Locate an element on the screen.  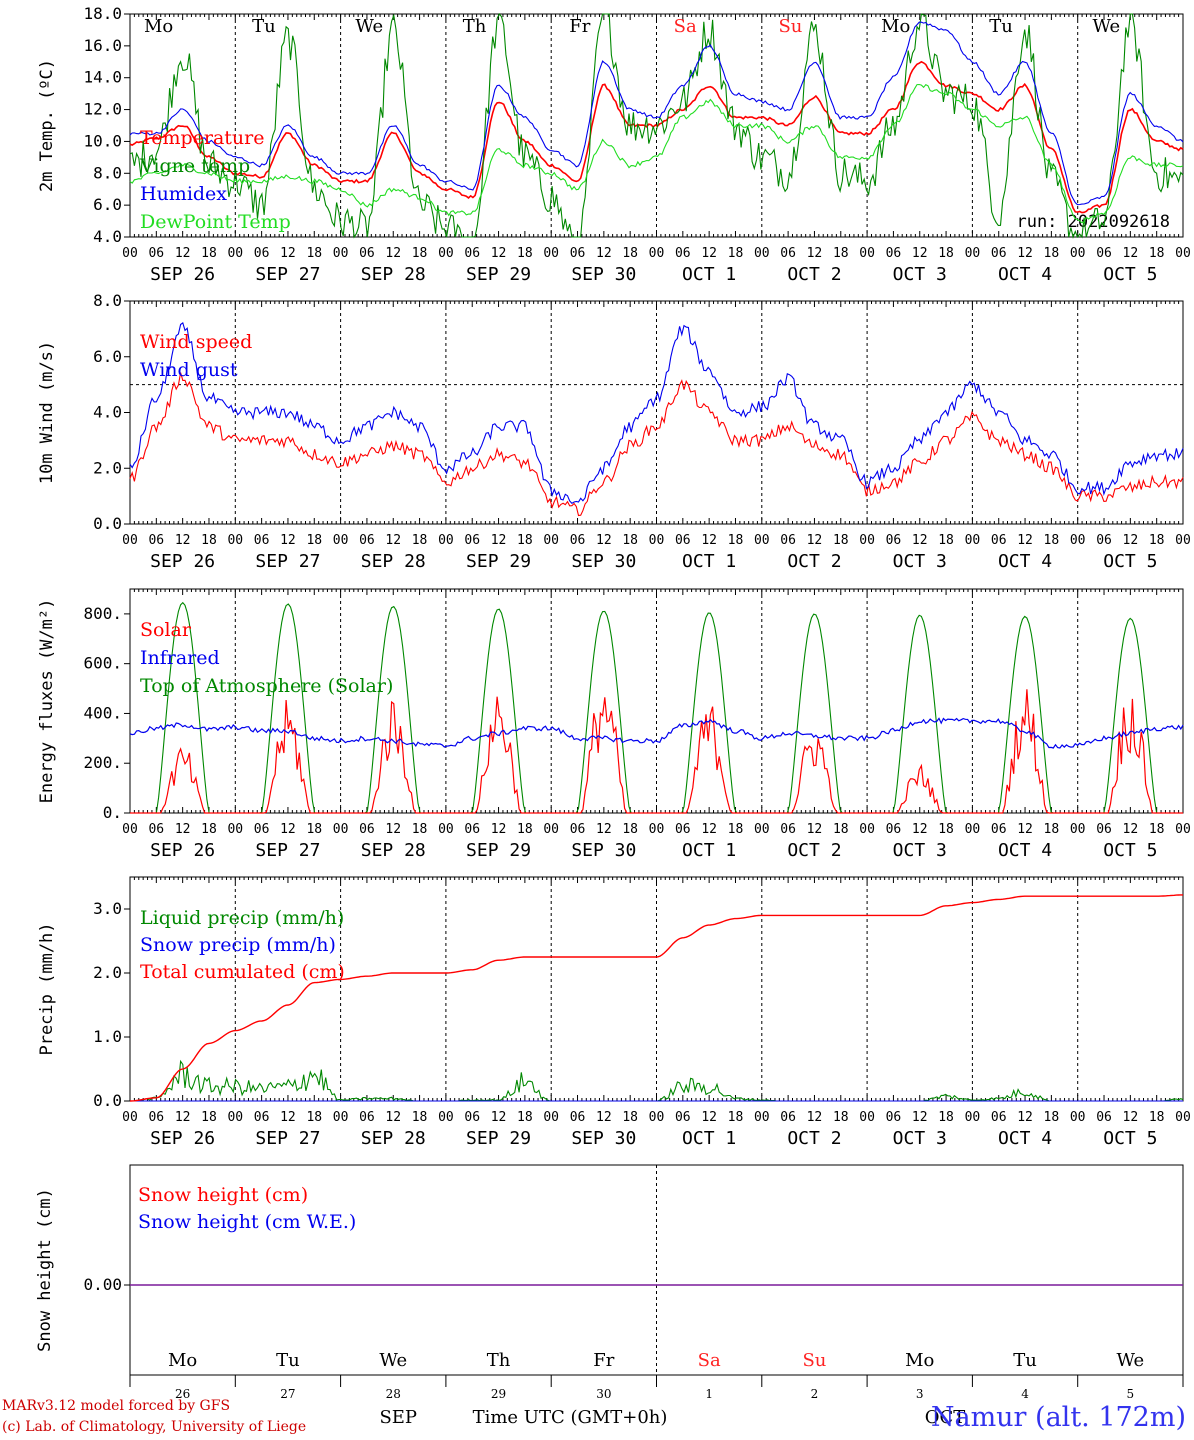
y-tick-label: 3.0 is located at coordinates (107, 908).